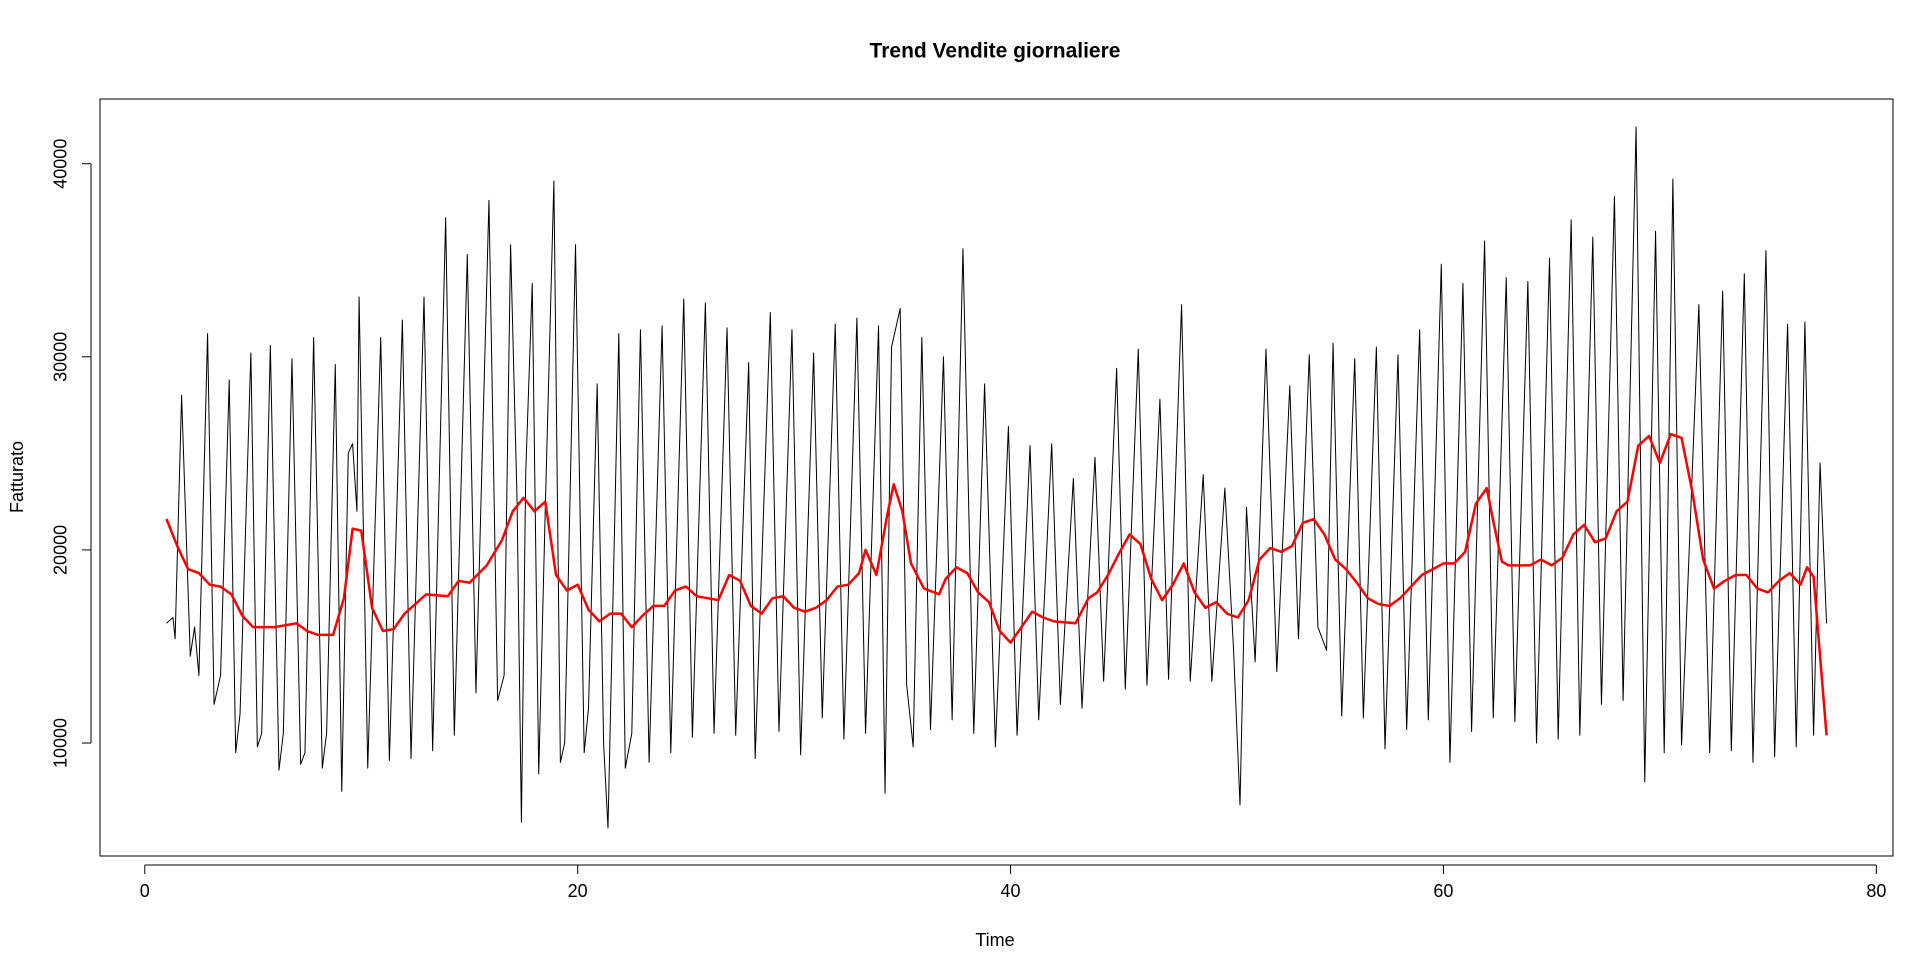 The width and height of the screenshot is (1920, 967). Describe the element at coordinates (17, 477) in the screenshot. I see `y-axis-label: Fatturato` at that location.